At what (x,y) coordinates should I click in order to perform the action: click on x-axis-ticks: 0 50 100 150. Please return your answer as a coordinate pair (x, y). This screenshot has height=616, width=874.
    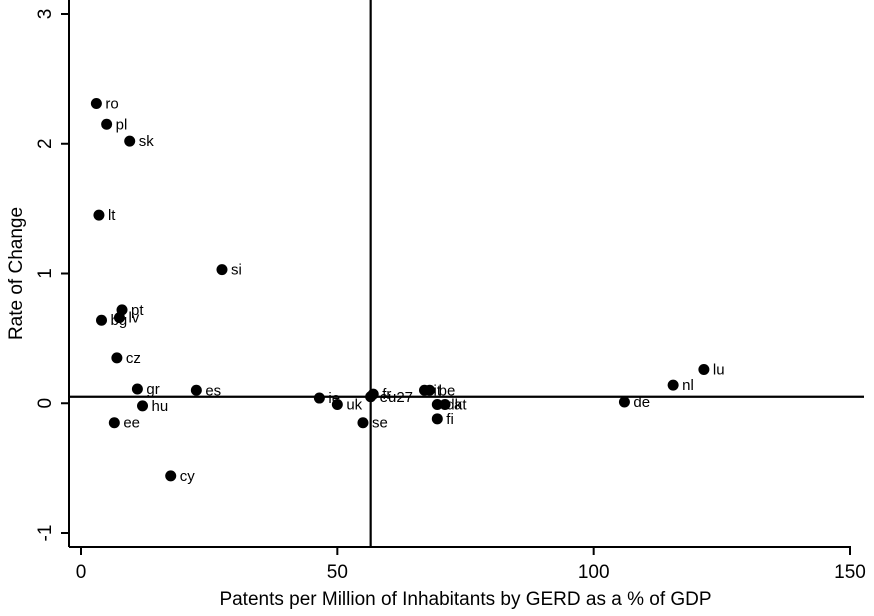
    Looking at the image, I should click on (471, 565).